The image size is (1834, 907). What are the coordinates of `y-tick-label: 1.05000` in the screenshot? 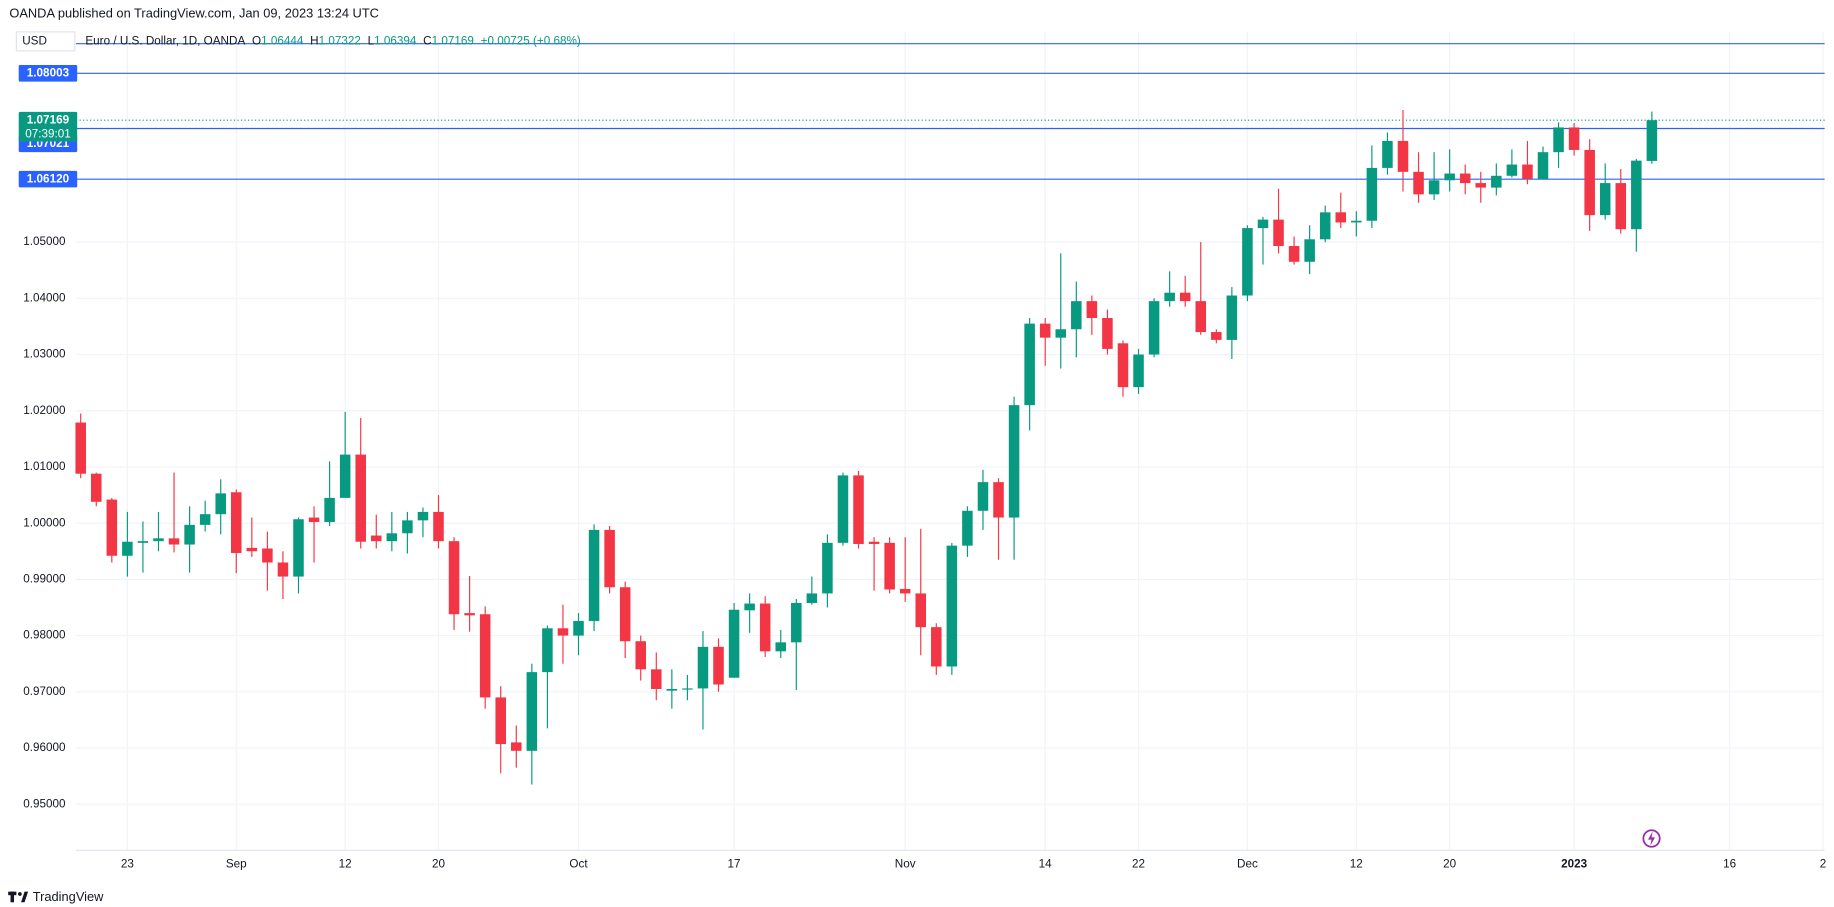 It's located at (44, 241).